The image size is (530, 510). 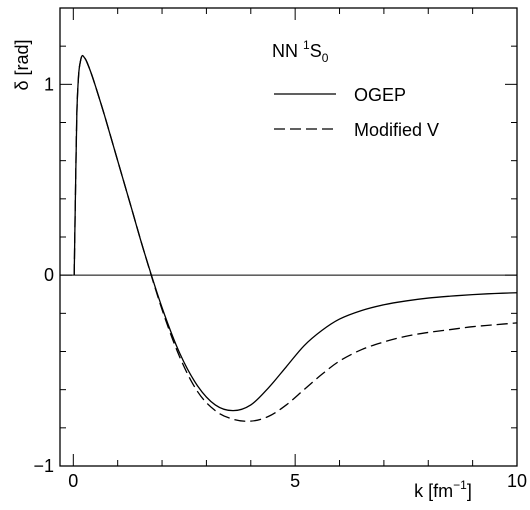 What do you see at coordinates (49, 275) in the screenshot?
I see `y-tick-label: 0` at bounding box center [49, 275].